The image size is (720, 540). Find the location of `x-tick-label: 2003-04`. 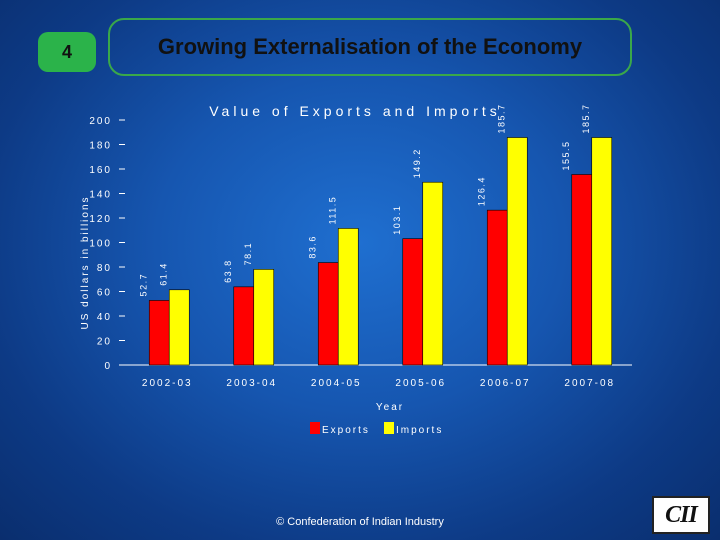

x-tick-label: 2003-04 is located at coordinates (251, 383).